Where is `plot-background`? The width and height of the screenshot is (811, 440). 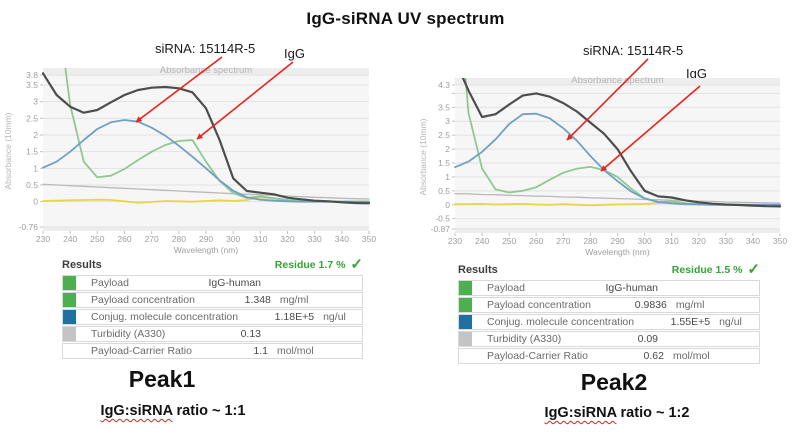
plot-background is located at coordinates (617, 155).